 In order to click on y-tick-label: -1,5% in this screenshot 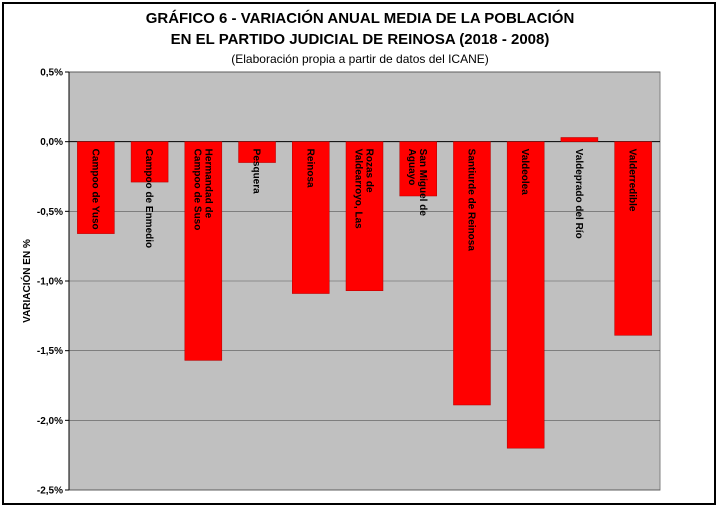, I will do `click(50, 351)`.